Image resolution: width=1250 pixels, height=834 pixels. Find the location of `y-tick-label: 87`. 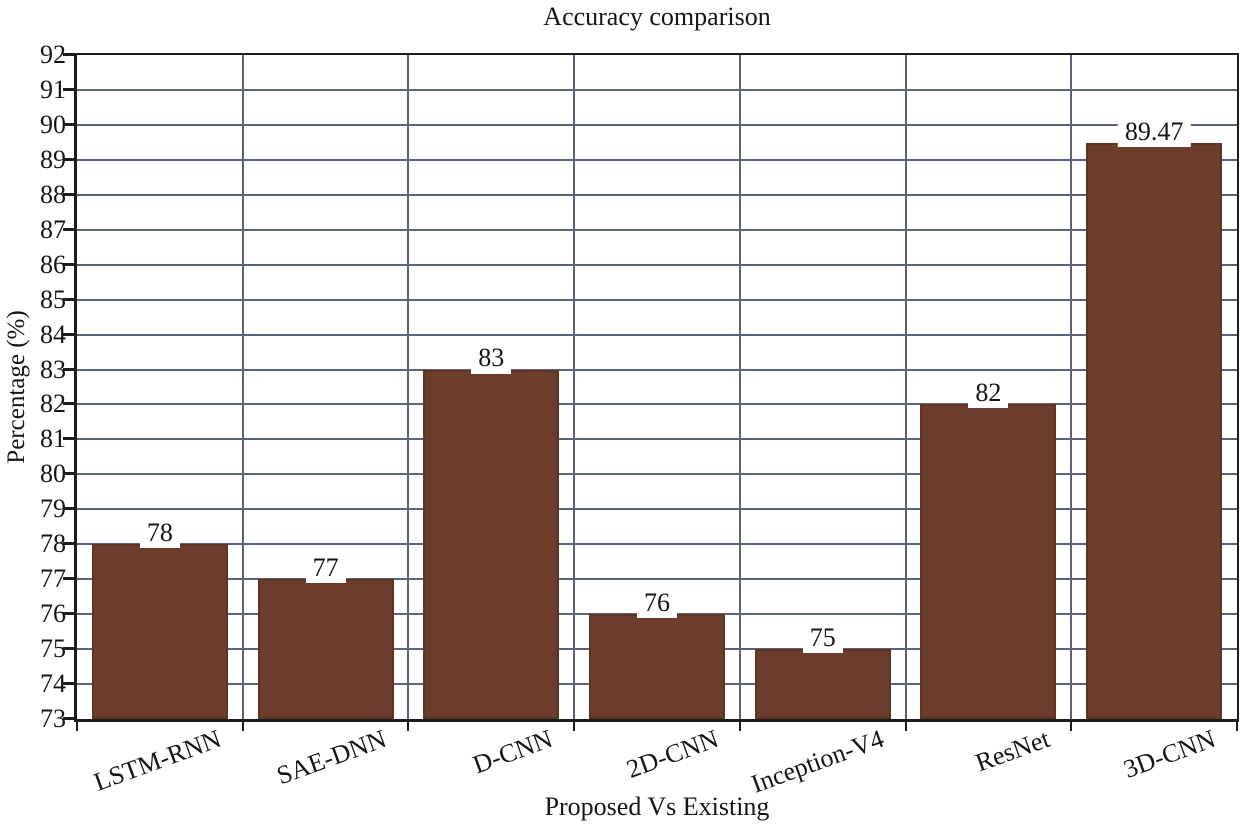

y-tick-label: 87 is located at coordinates (53, 229).